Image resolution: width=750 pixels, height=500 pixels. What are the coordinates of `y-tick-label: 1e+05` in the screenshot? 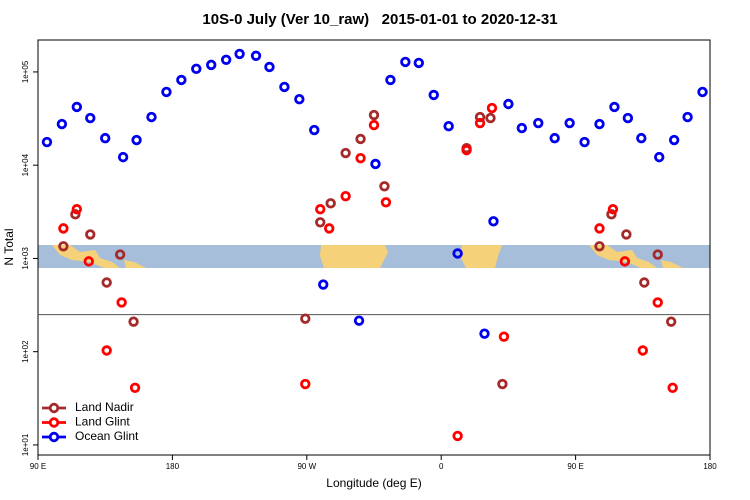 It's located at (25, 71).